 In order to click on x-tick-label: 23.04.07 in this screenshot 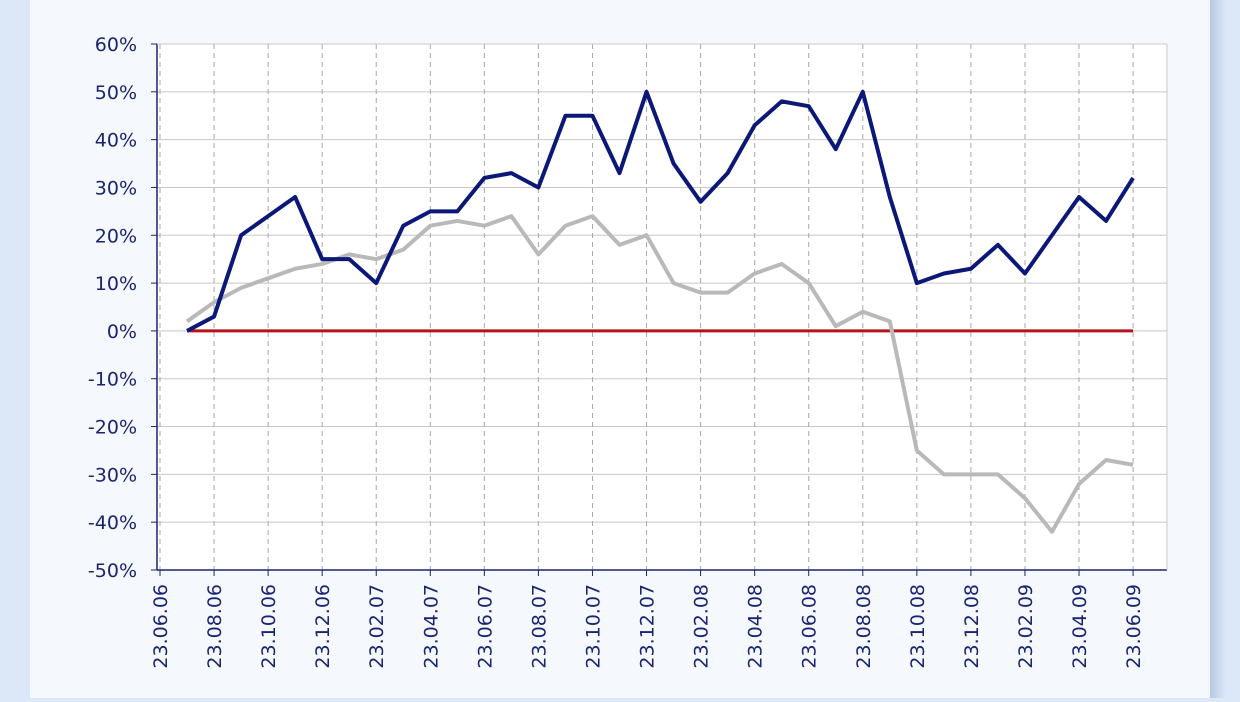, I will do `click(431, 626)`.